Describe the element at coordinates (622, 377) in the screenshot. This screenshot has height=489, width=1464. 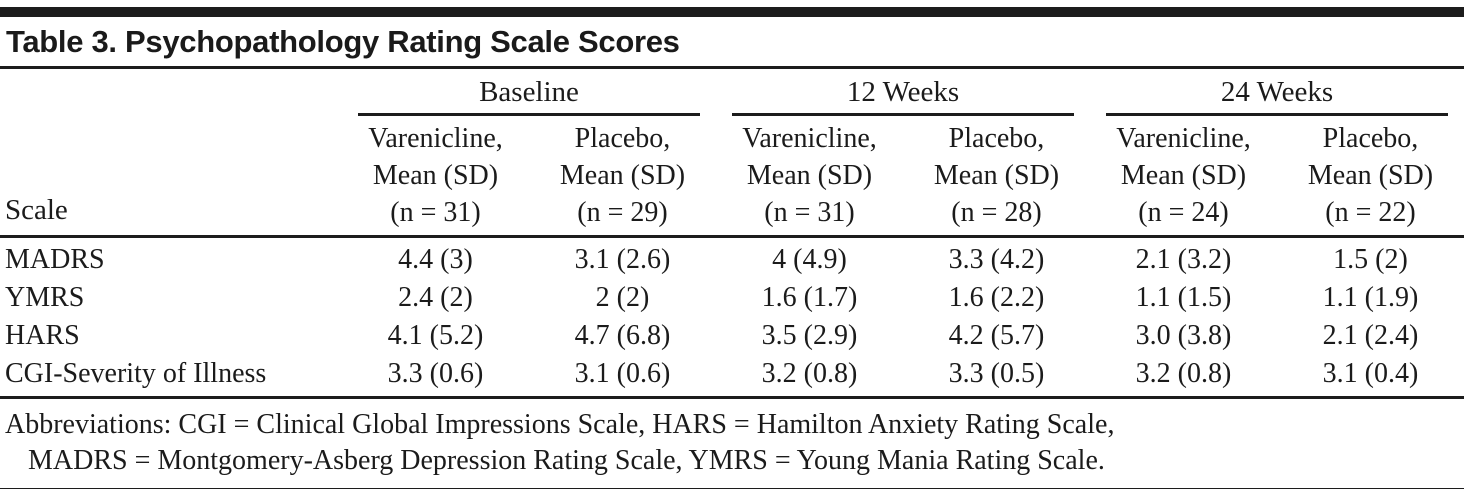
I see `value-cell: 3.1 (0.6)` at that location.